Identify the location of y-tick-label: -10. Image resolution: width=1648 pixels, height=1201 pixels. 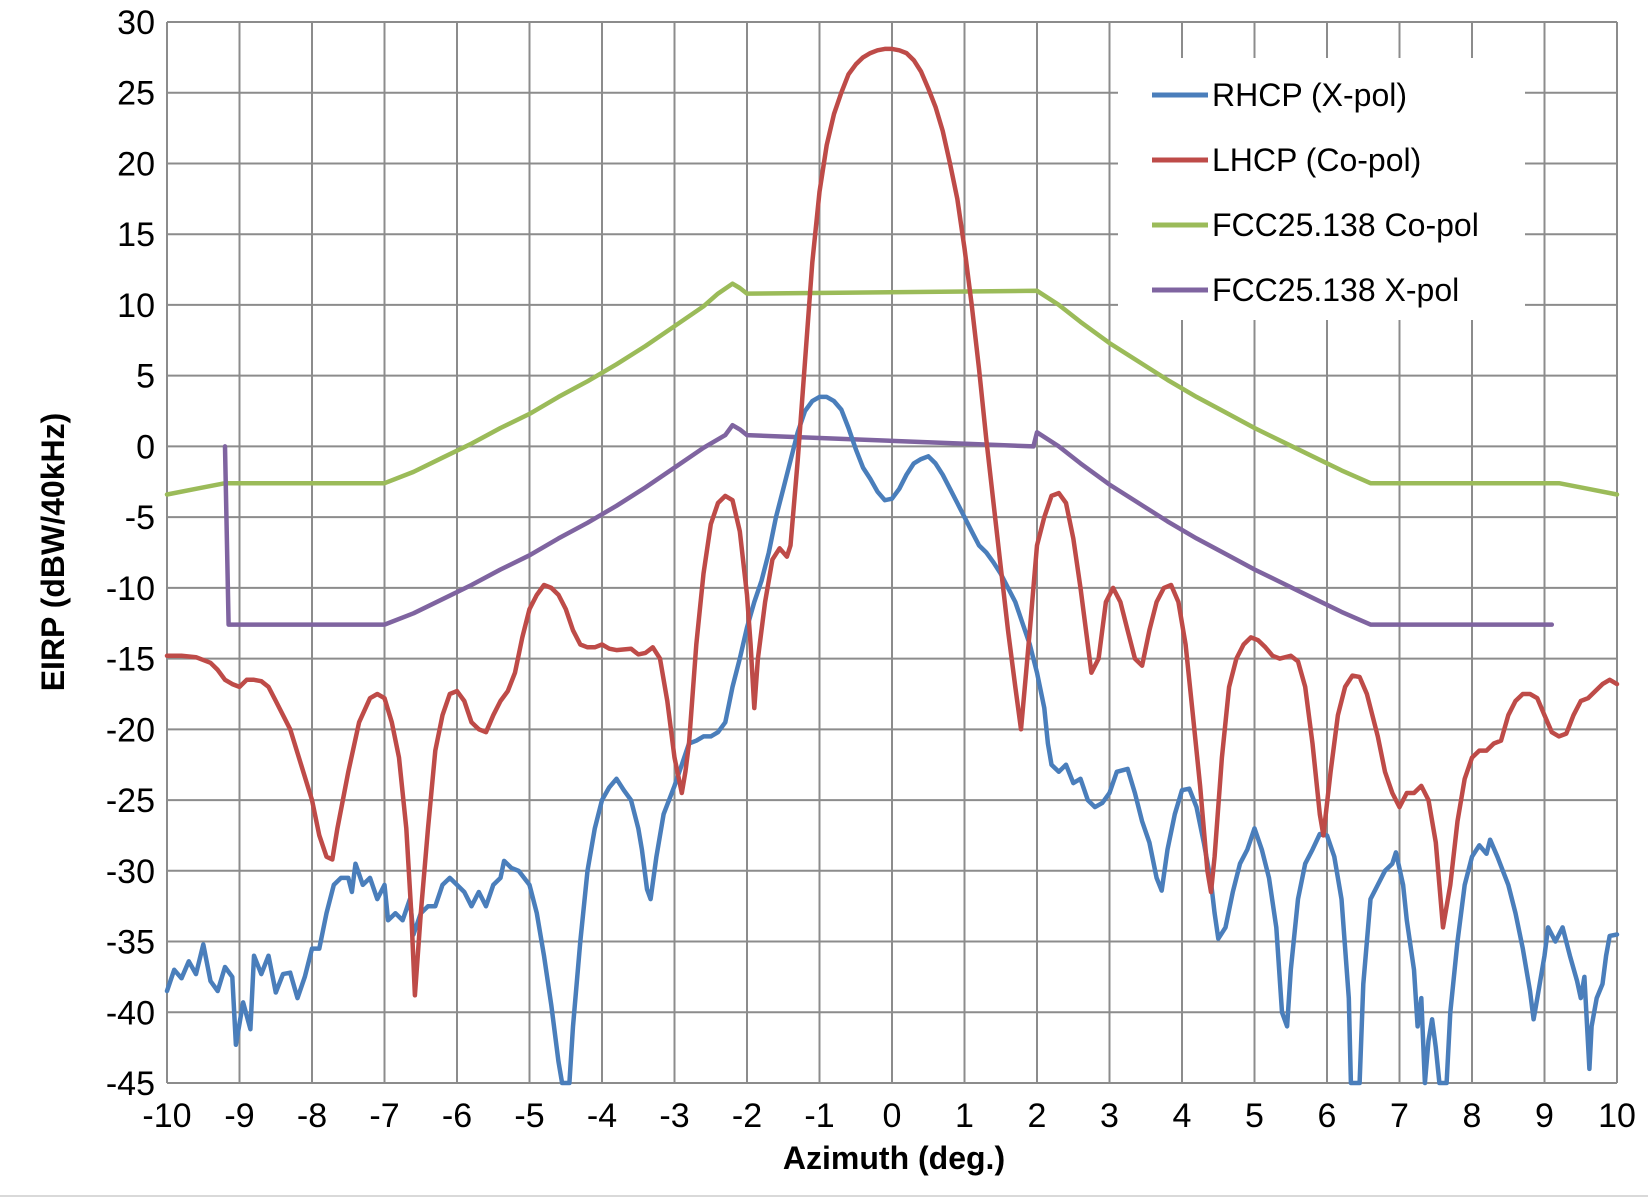
(130, 589).